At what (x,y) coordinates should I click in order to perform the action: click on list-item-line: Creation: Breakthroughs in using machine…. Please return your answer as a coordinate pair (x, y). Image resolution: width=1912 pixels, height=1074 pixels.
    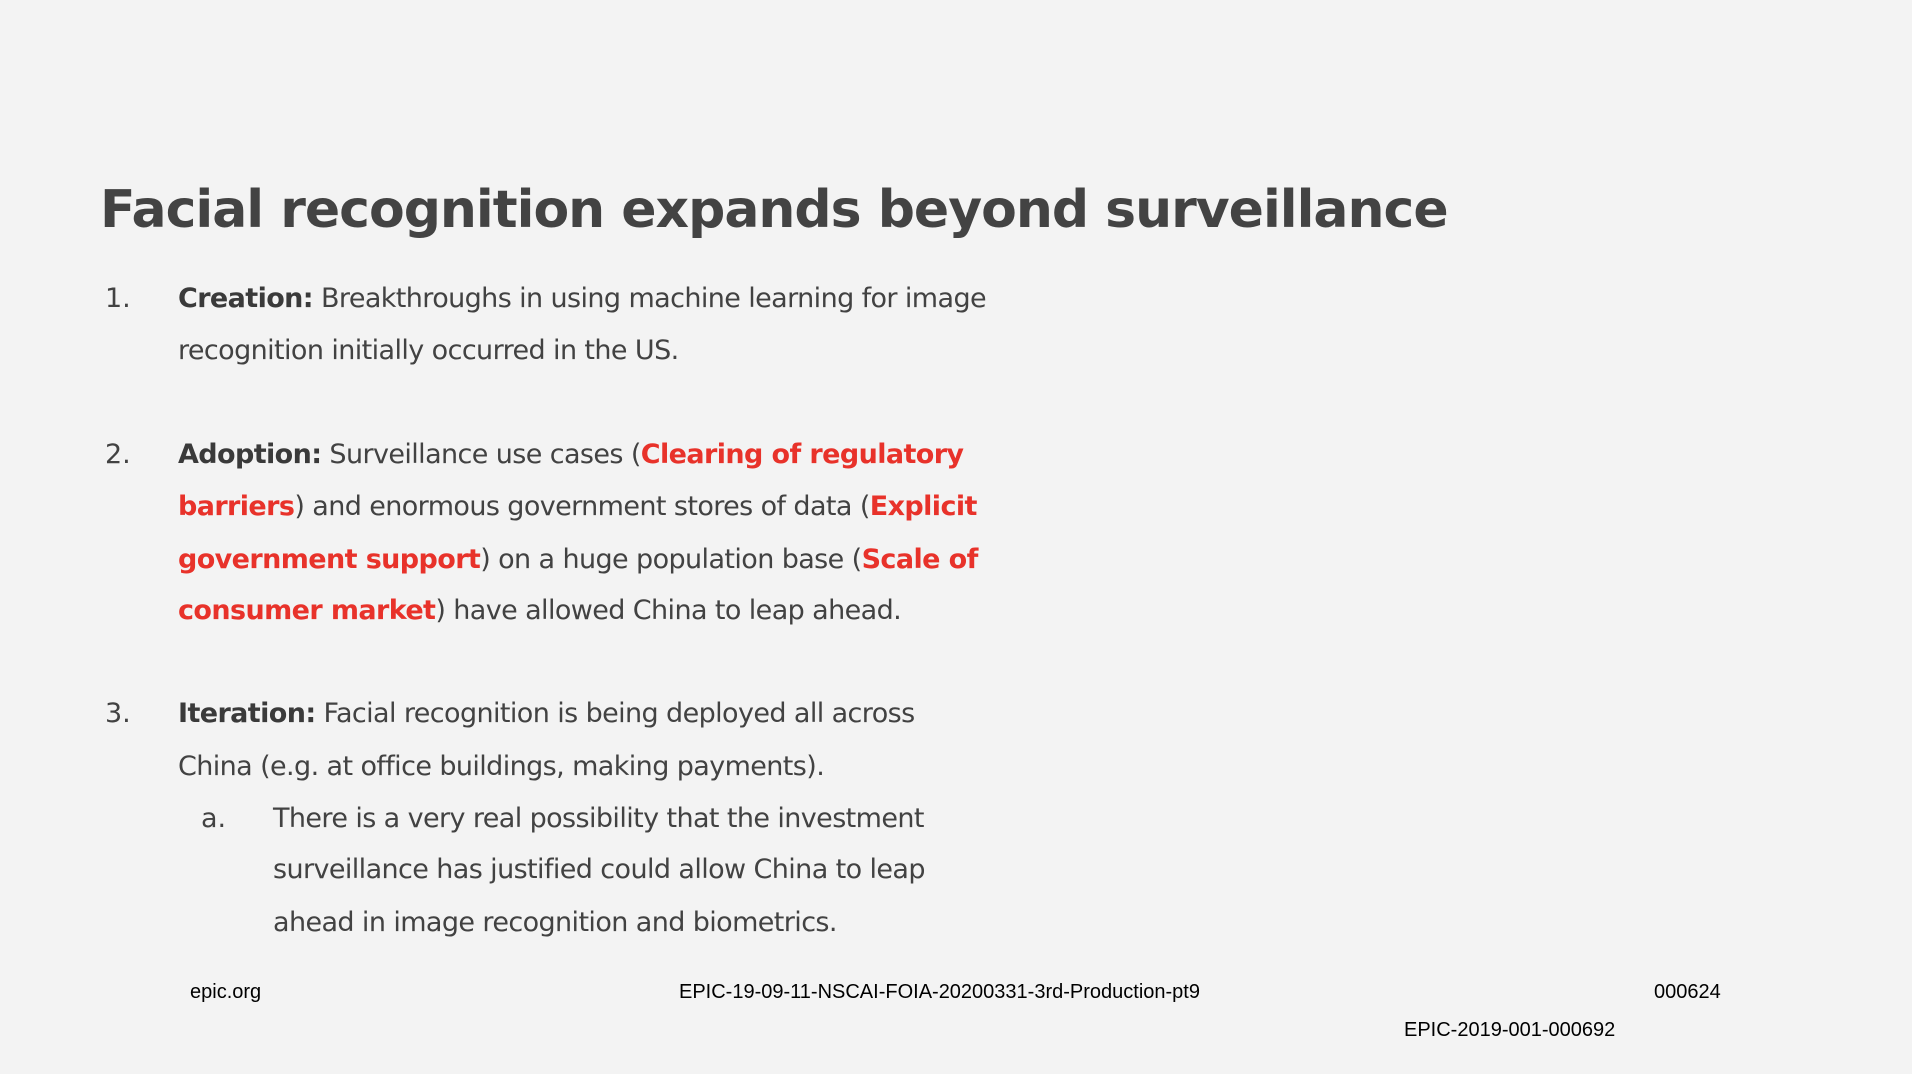
    Looking at the image, I should click on (582, 299).